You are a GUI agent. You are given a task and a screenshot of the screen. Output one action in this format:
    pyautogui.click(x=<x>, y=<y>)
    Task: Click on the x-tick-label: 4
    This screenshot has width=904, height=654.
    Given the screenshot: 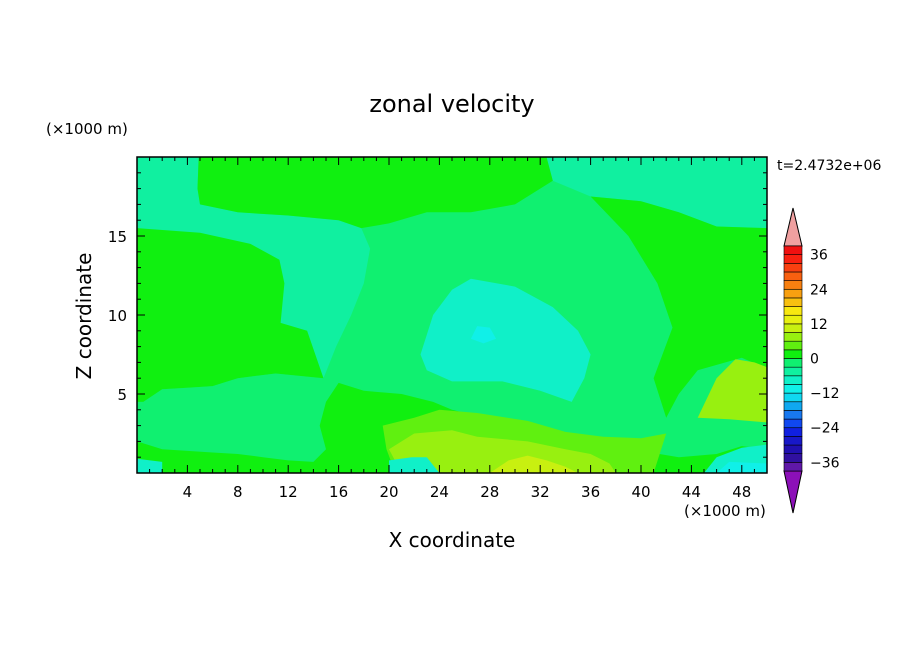 What is the action you would take?
    pyautogui.click(x=188, y=492)
    